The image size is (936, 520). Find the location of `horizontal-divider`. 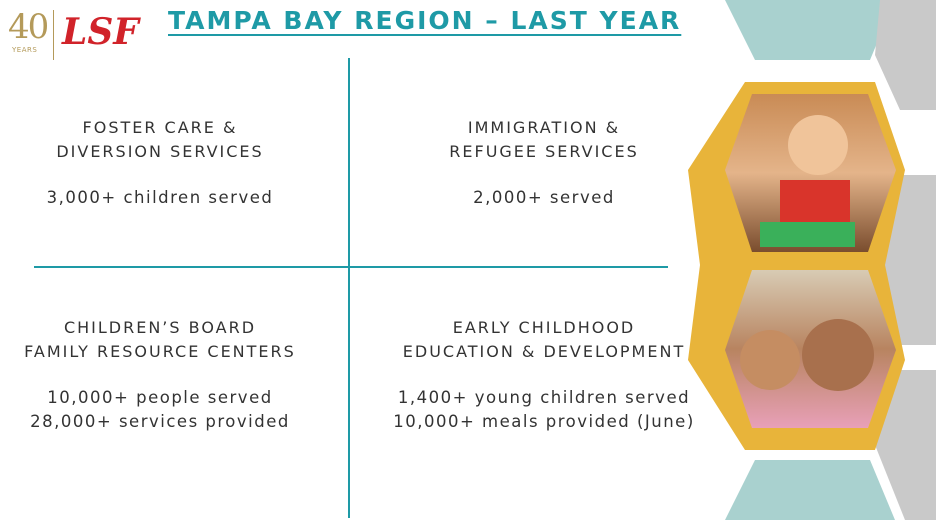

horizontal-divider is located at coordinates (351, 267).